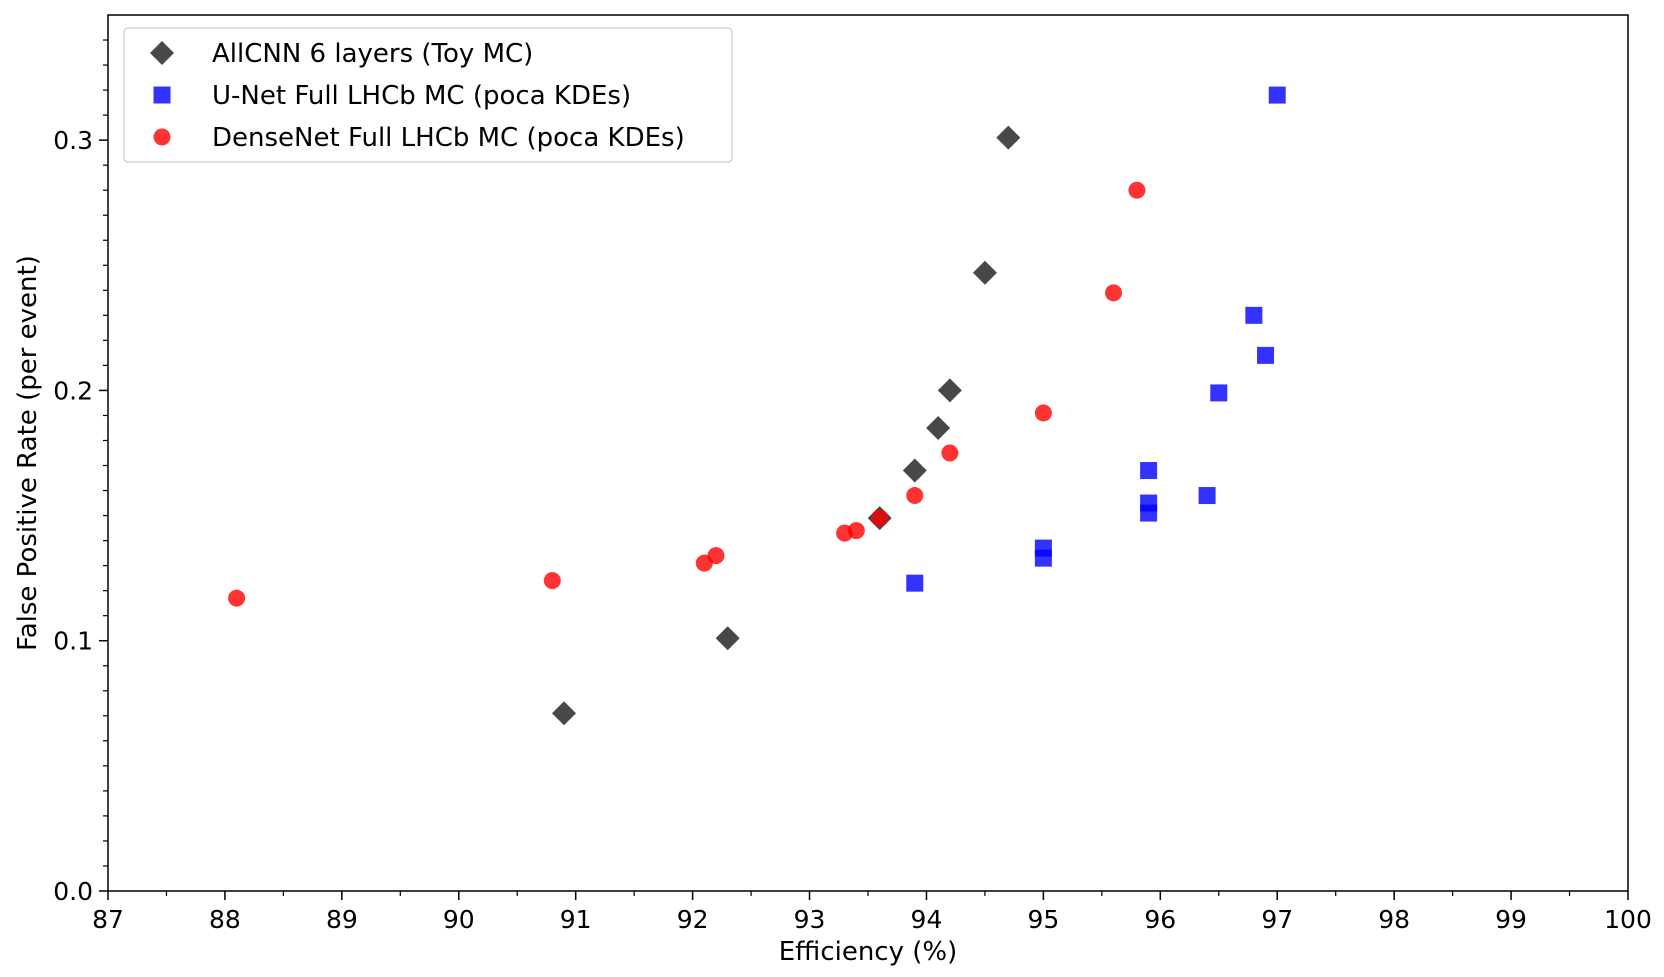 The image size is (1664, 977). Describe the element at coordinates (108, 919) in the screenshot. I see `x-tick-label: 87` at that location.